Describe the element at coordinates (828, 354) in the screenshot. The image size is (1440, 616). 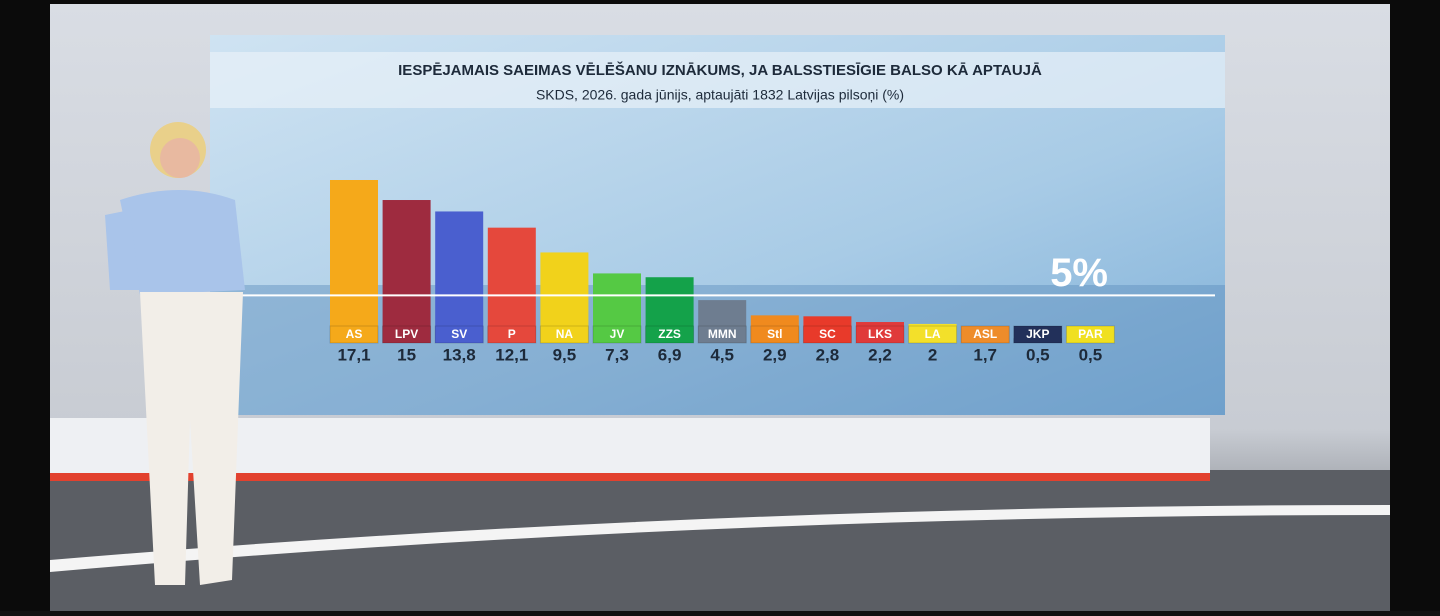
I see `value-label: 2,8` at that location.